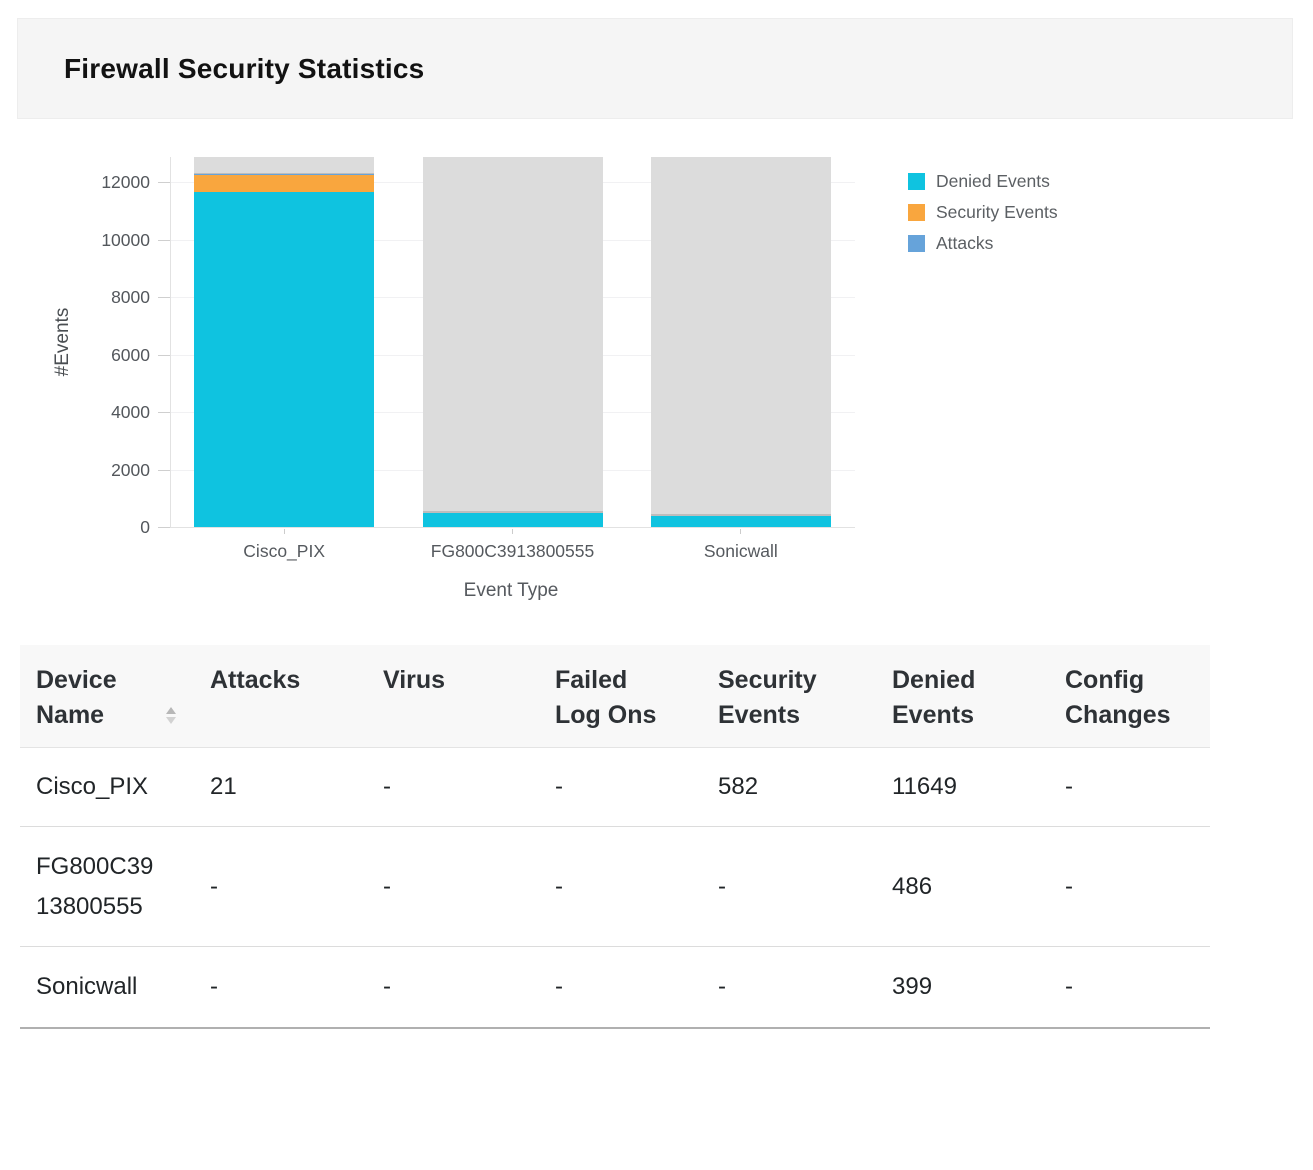 Image resolution: width=1313 pixels, height=1170 pixels. What do you see at coordinates (512, 527) in the screenshot?
I see `x-axis-line` at bounding box center [512, 527].